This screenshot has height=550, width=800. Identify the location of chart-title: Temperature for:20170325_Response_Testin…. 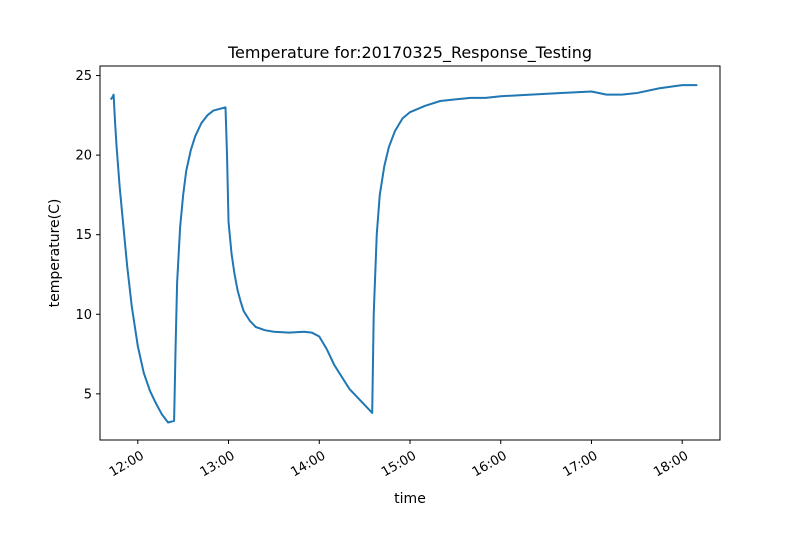
(409, 53).